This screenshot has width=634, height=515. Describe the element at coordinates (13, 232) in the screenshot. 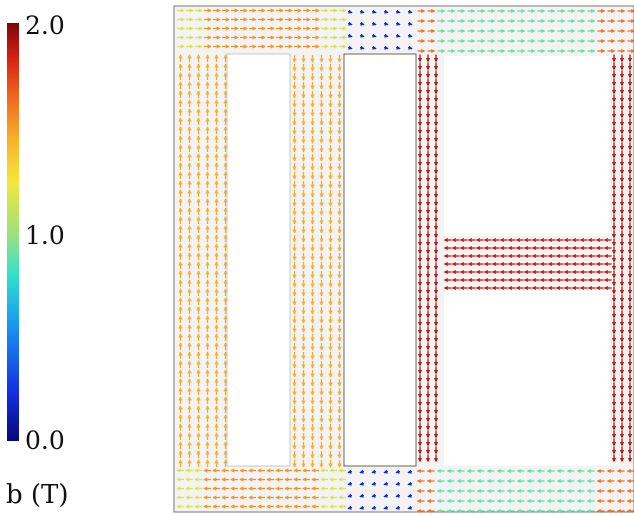

I see `colorbar` at that location.